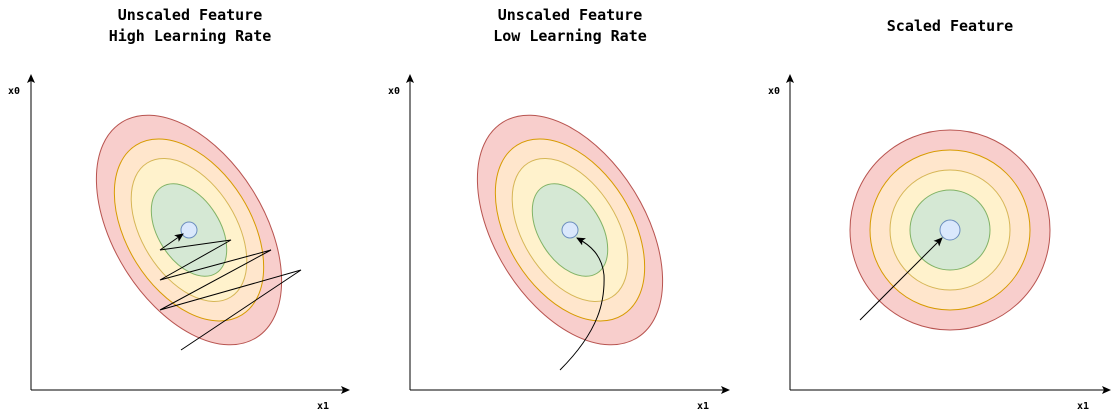 The height and width of the screenshot is (420, 1119). Describe the element at coordinates (950, 26) in the screenshot. I see `panel-3-title: Scaled Feature` at that location.